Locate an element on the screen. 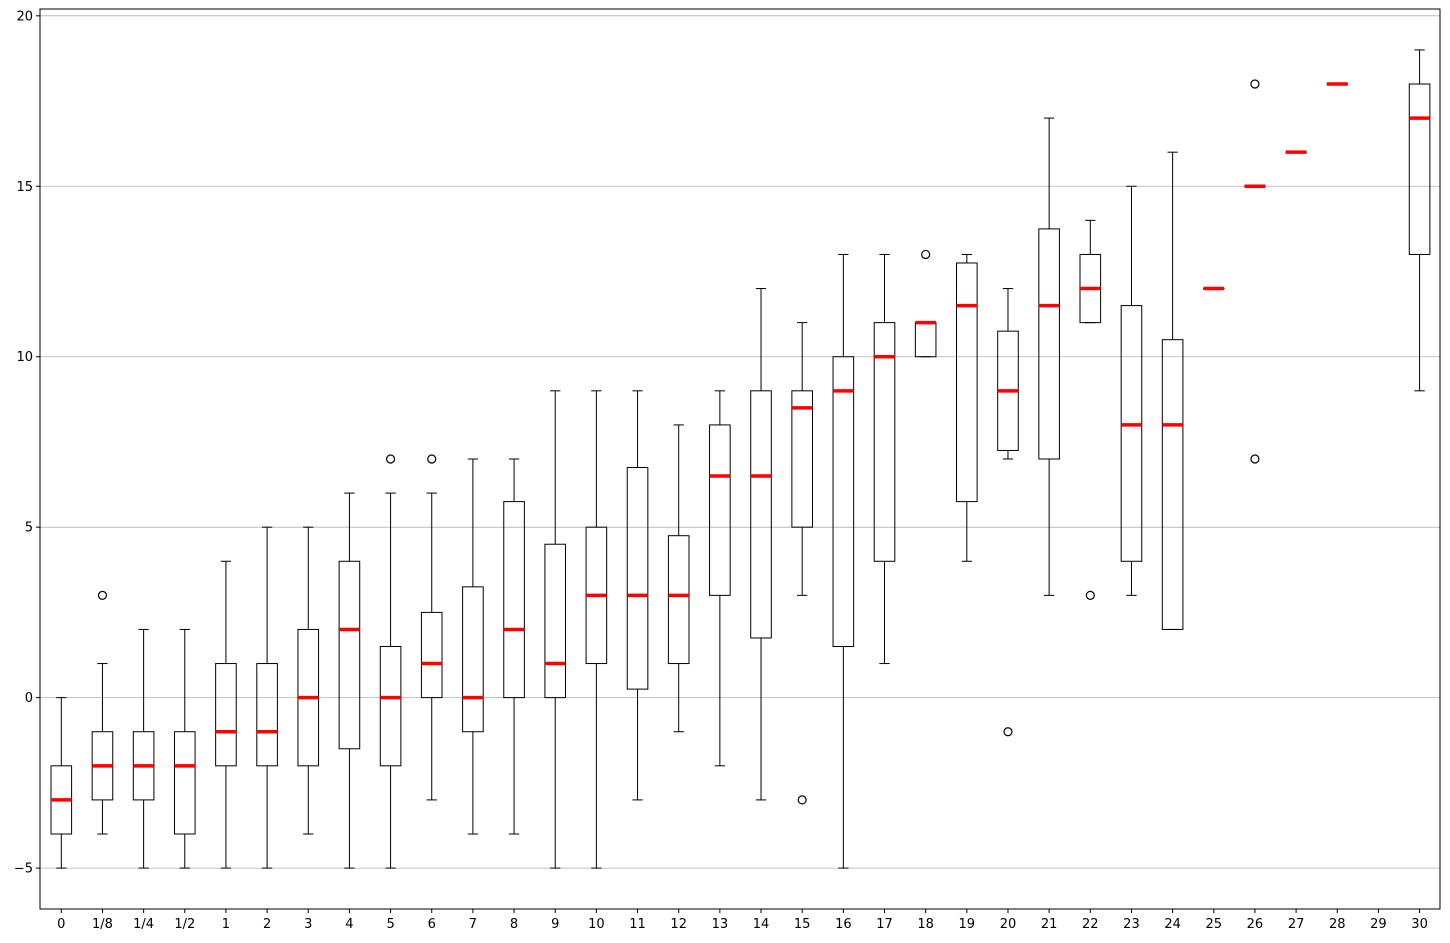 This screenshot has width=1450, height=943. y-tick-label: 0 is located at coordinates (29, 698).